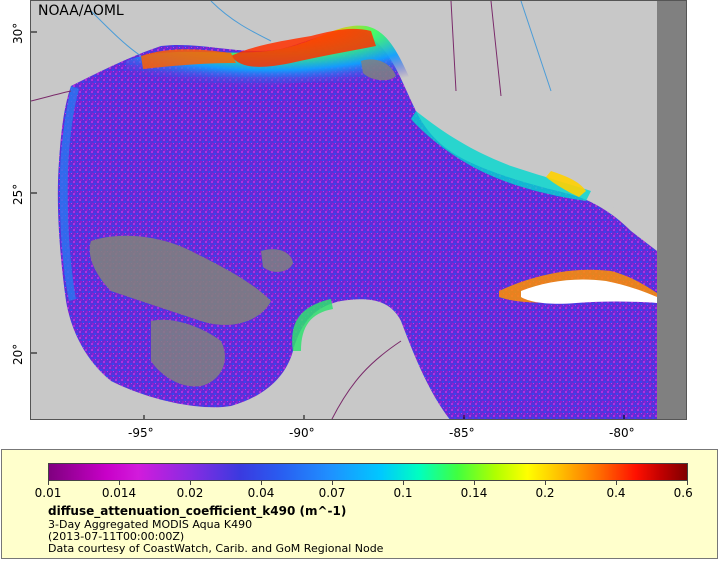 This screenshot has width=720, height=561. I want to click on florida-shelf-yellow, so click(566, 184).